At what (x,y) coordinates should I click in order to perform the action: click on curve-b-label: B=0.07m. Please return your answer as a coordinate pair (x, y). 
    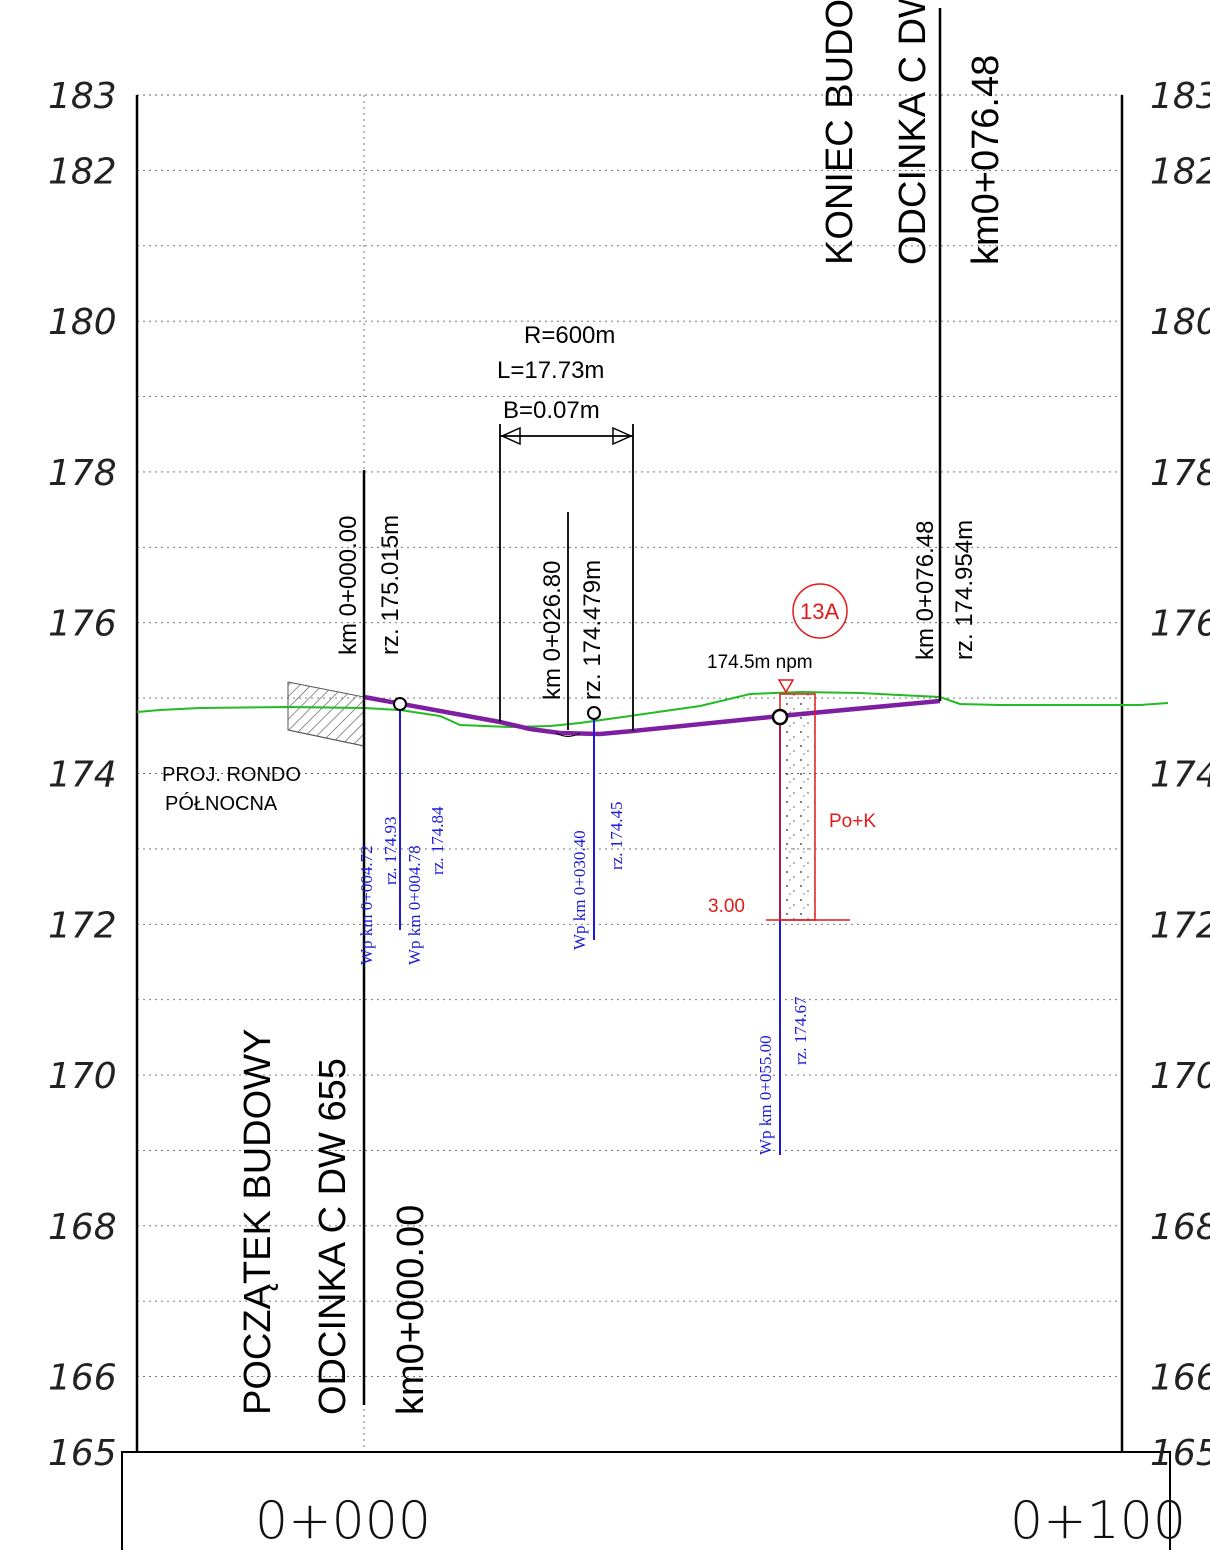
    Looking at the image, I should click on (551, 410).